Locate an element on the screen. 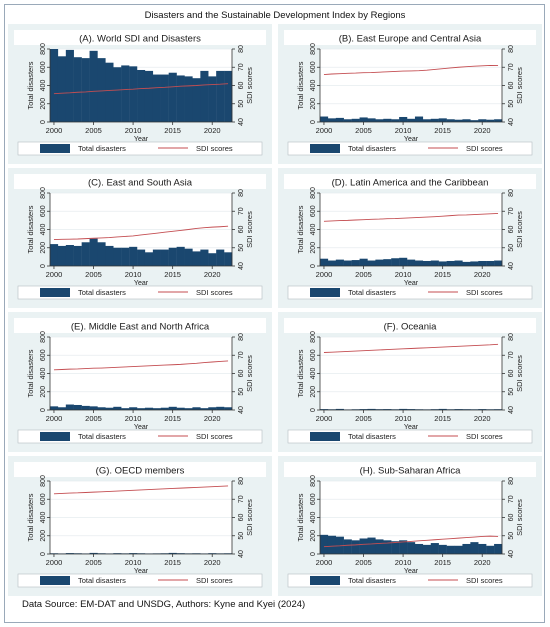 This screenshot has width=550, height=627. right-tick-label: 50 is located at coordinates (511, 392).